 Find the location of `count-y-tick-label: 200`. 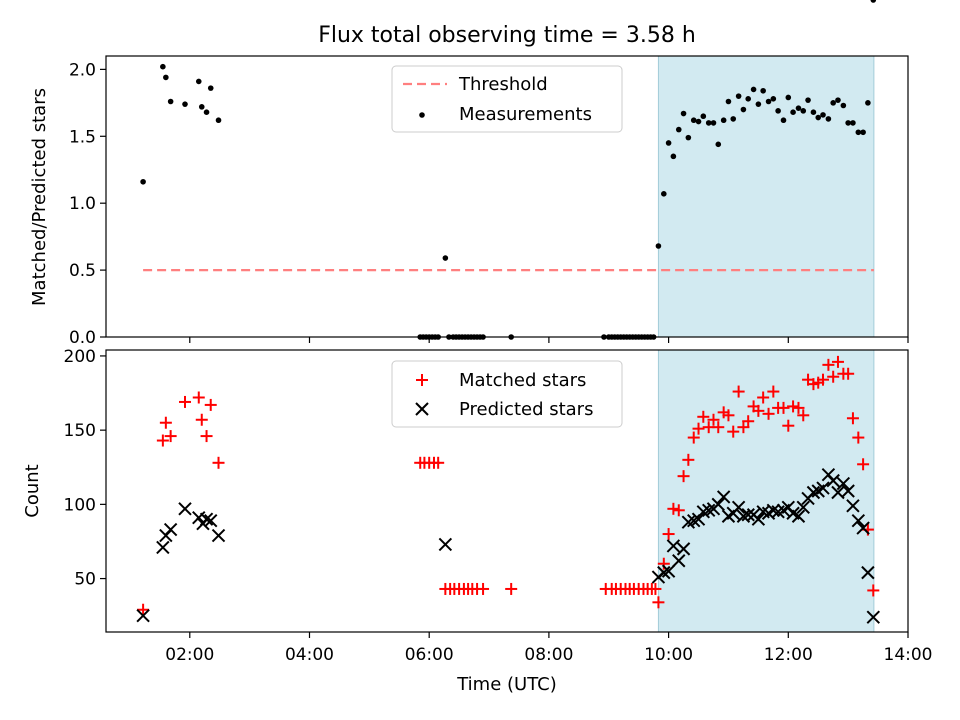

count-y-tick-label: 200 is located at coordinates (80, 357).